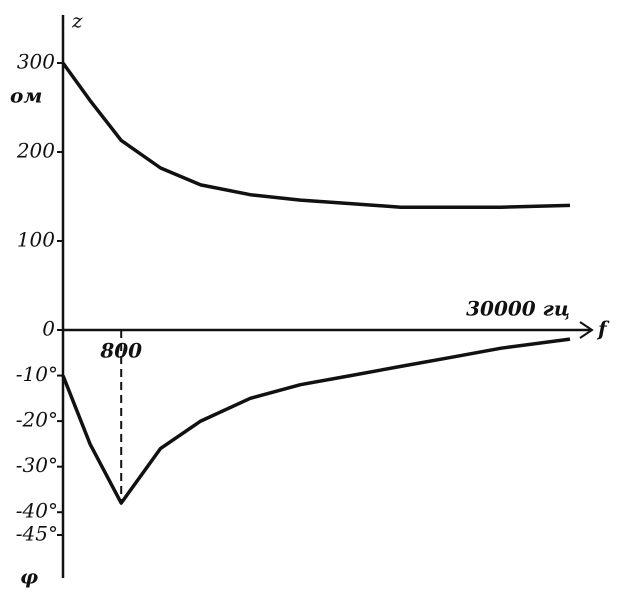 The width and height of the screenshot is (628, 608). I want to click on y2-tick-label: -40°, so click(37, 511).